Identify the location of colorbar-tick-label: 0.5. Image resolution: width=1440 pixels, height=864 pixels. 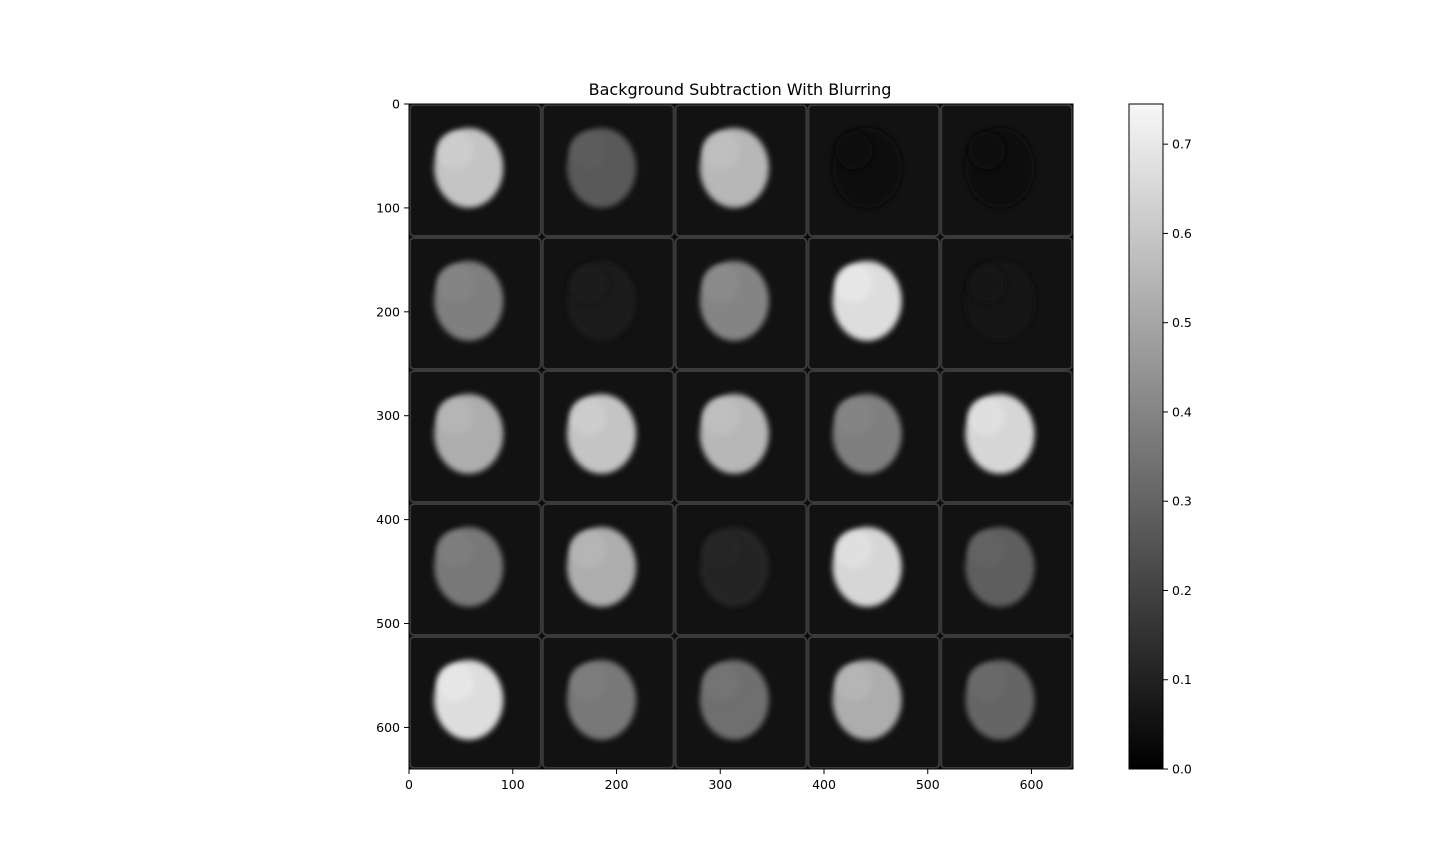
(1182, 322).